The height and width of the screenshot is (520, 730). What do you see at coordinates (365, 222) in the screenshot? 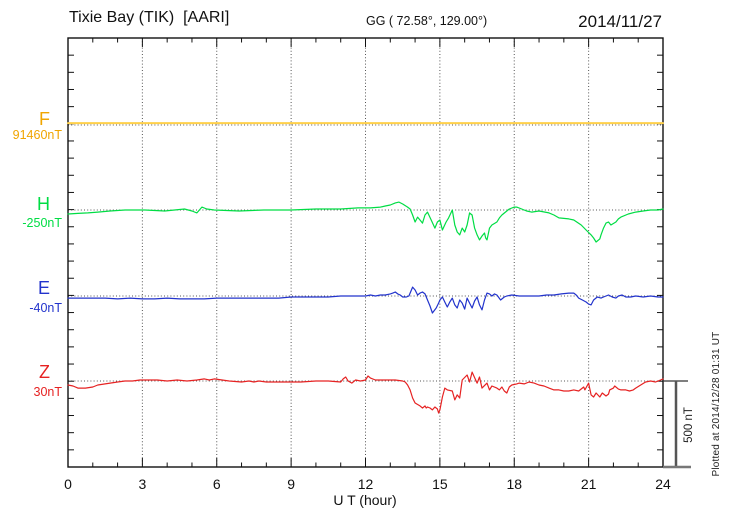
I see `trace-h` at bounding box center [365, 222].